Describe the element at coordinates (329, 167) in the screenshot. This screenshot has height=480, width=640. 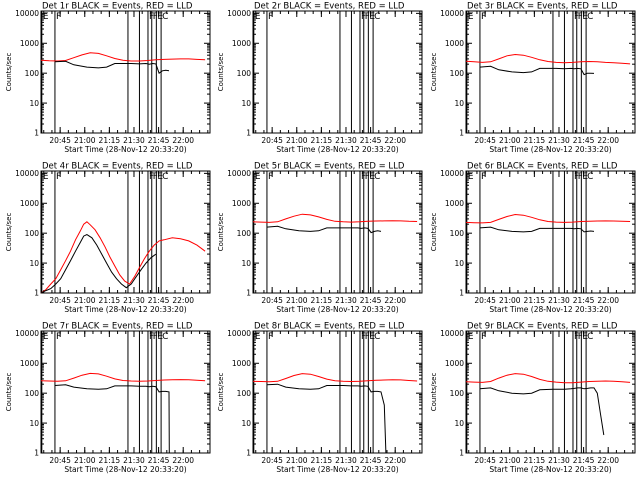
I see `panel-title: Det 5r BLACK = Events, RED = LLD` at that location.